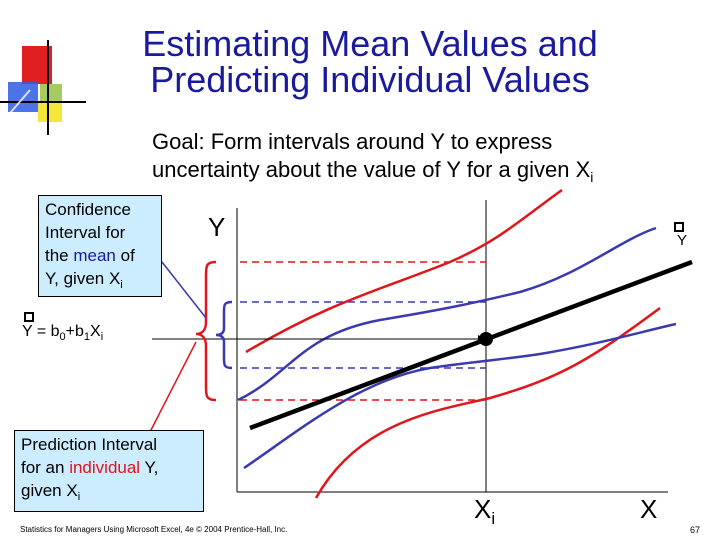  I want to click on confidence-box-line-1: Confidence, so click(88, 209).